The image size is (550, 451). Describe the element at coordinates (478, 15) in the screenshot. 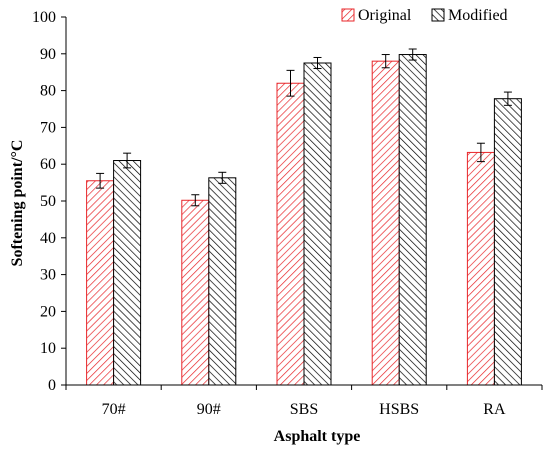

I see `legend-label-modified: Modified` at that location.